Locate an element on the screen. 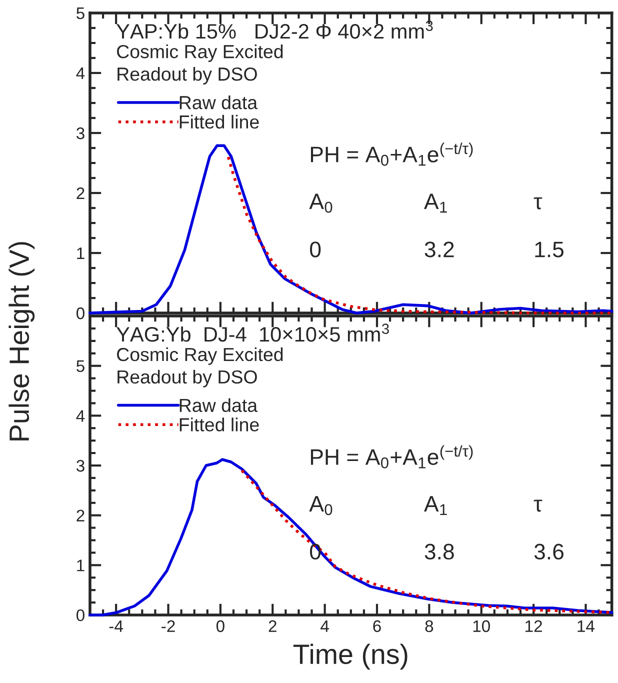 The image size is (618, 683). annotation: 3.8 is located at coordinates (439, 552).